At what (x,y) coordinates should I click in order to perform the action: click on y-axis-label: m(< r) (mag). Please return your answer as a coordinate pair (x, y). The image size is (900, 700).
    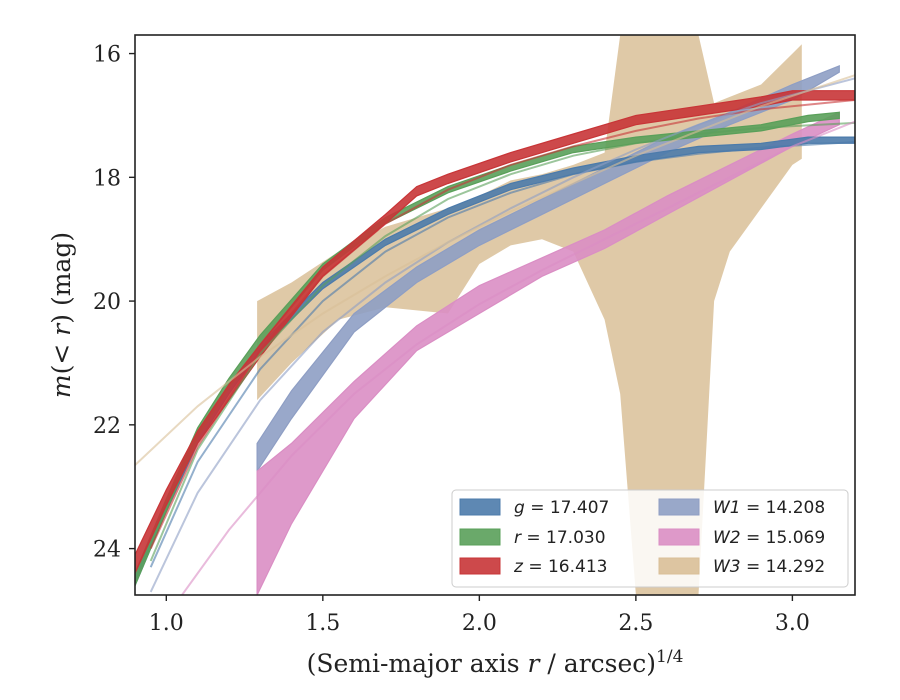
    Looking at the image, I should click on (61, 315).